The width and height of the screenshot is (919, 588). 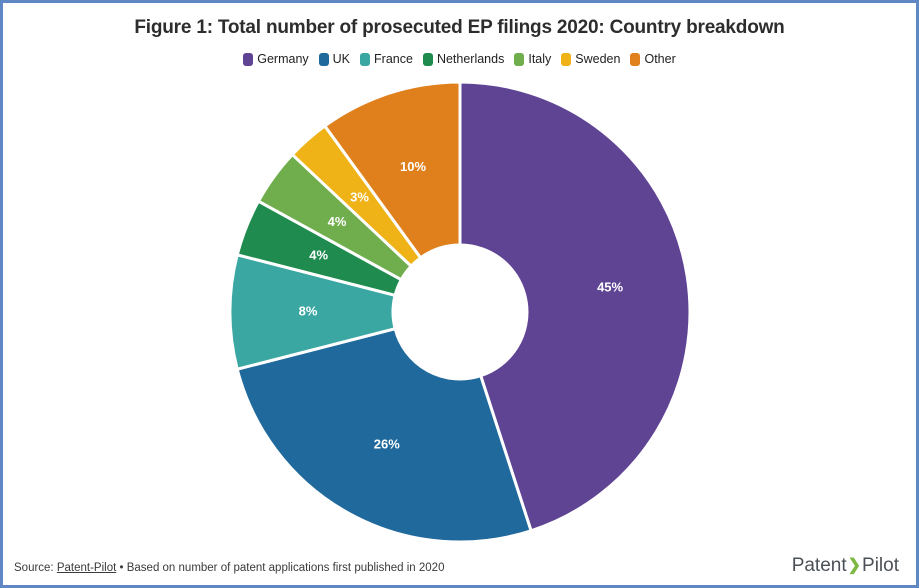 What do you see at coordinates (318, 254) in the screenshot?
I see `slice-label-netherlands: 4%` at bounding box center [318, 254].